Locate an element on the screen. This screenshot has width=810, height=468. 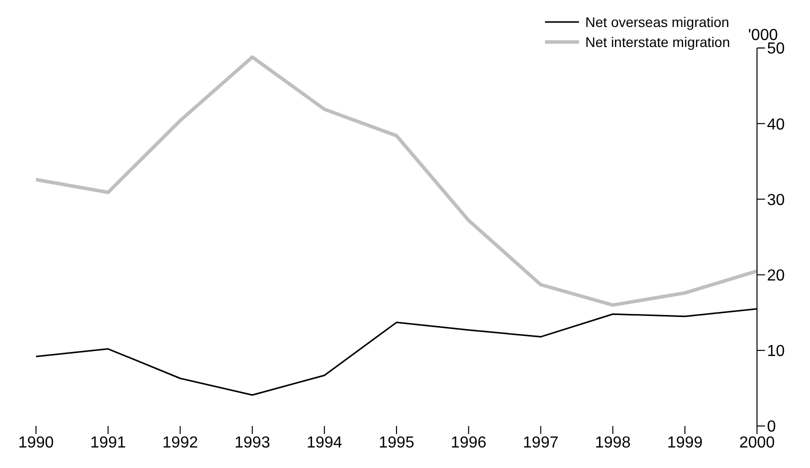
y-tick-label: 40 is located at coordinates (776, 125).